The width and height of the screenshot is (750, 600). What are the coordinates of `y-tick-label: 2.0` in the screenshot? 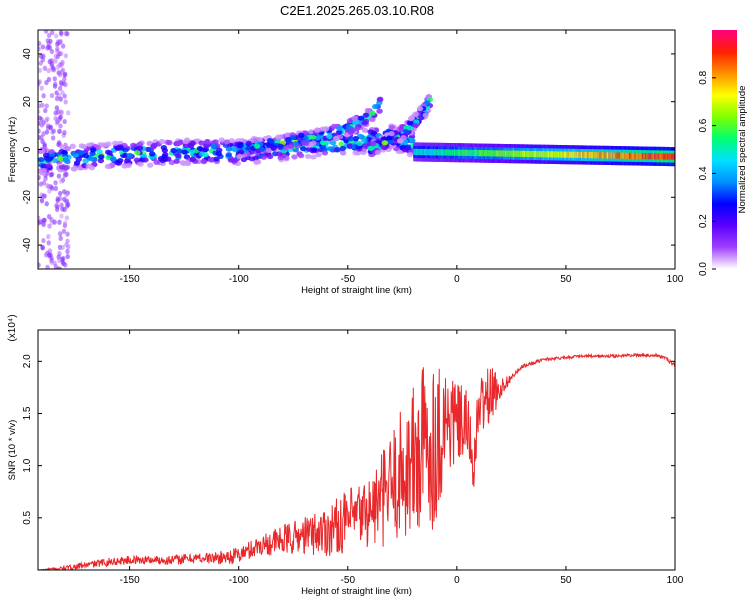 It's located at (27, 361).